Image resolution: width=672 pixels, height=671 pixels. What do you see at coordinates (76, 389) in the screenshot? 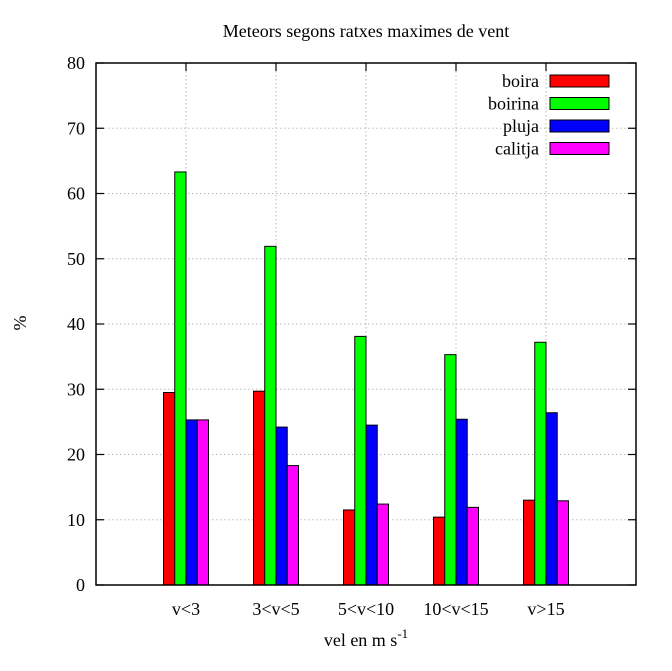
I see `y-tick-label: 30` at bounding box center [76, 389].